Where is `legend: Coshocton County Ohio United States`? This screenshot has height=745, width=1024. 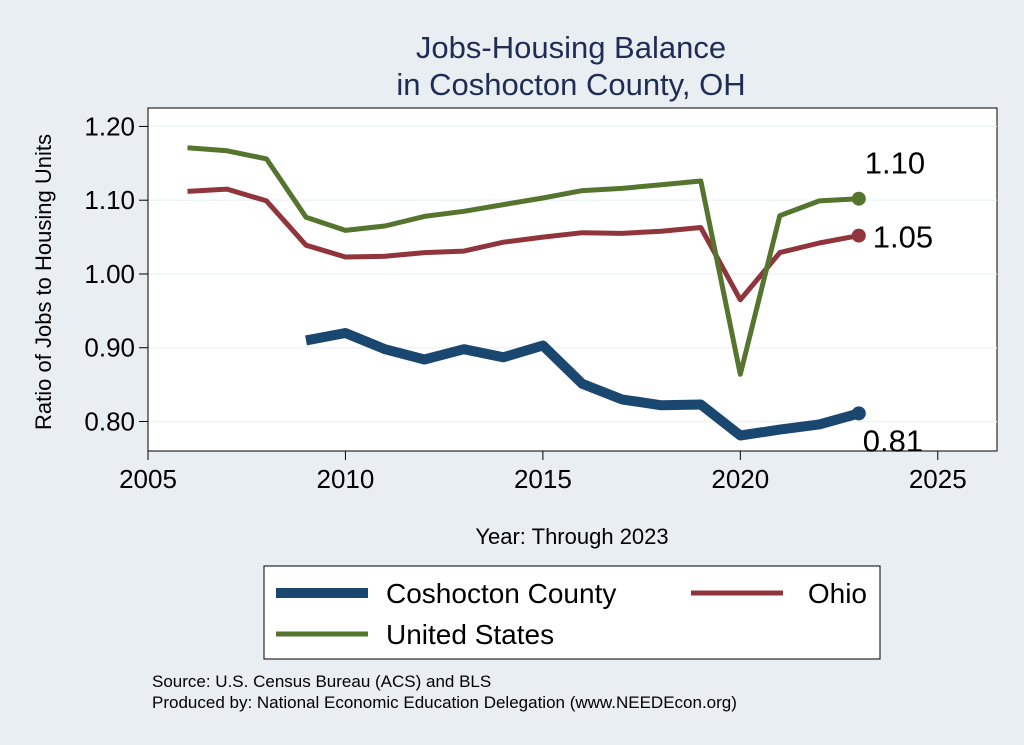 legend: Coshocton County Ohio United States is located at coordinates (572, 612).